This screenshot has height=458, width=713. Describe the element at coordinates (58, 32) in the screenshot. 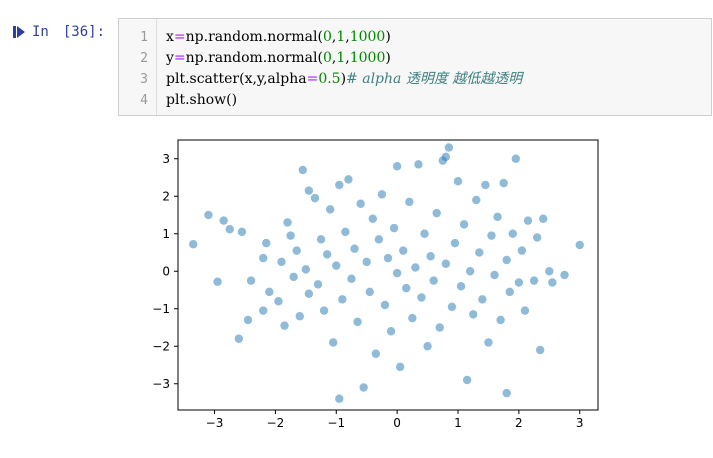

I see `cell-prompt: In [36]:` at that location.